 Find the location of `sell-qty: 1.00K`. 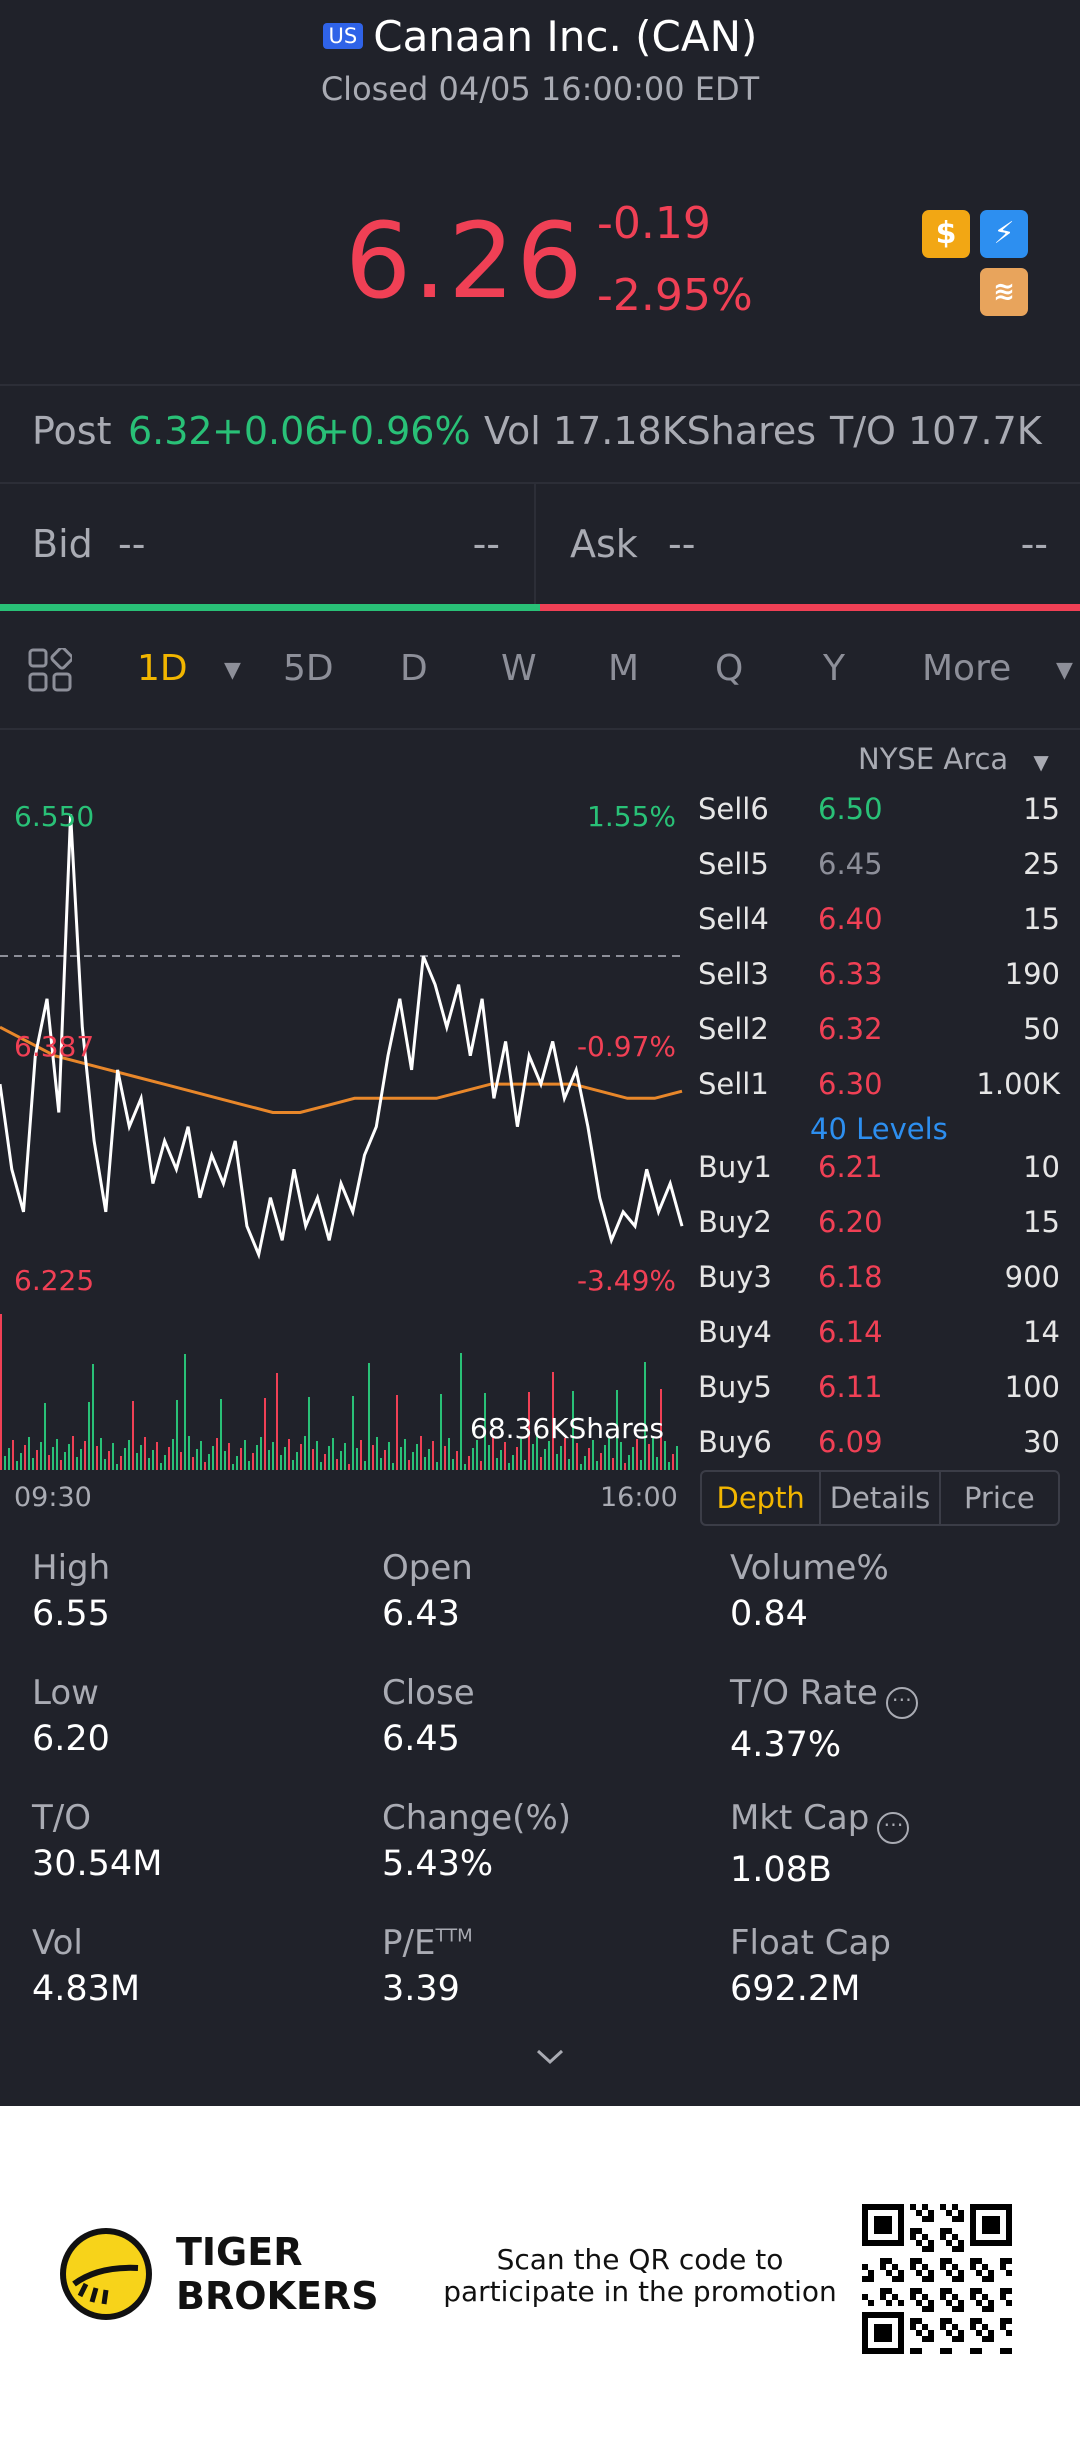

sell-qty: 1.00K is located at coordinates (1018, 1084).